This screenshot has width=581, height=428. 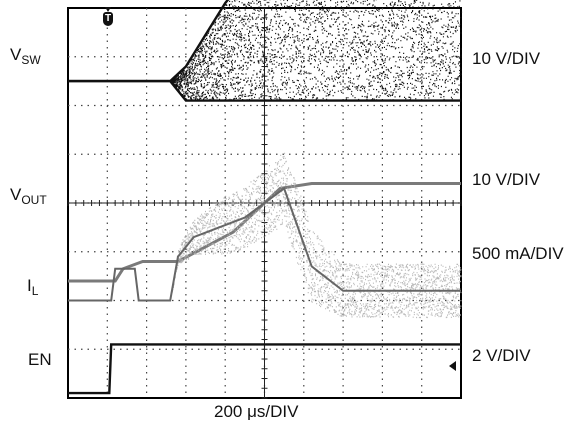 What do you see at coordinates (108, 18) in the screenshot?
I see `trigger-marker: T` at bounding box center [108, 18].